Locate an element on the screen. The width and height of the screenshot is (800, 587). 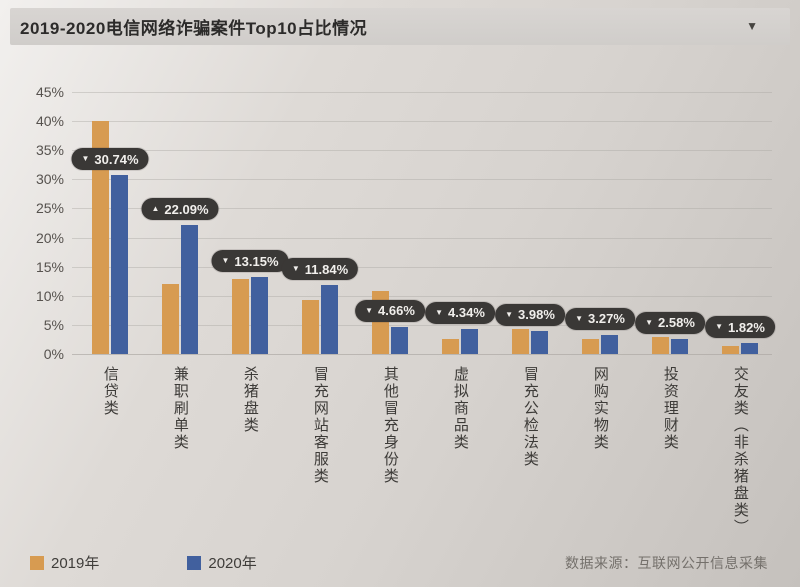
value-label-text: 22.09% is located at coordinates (186, 209).